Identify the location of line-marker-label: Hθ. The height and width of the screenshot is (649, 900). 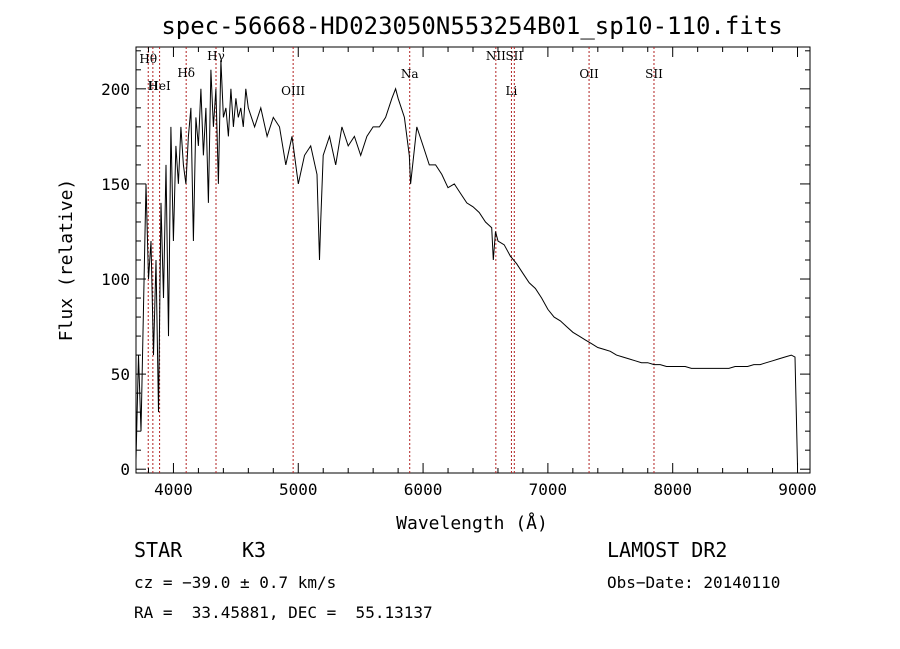
(148, 59).